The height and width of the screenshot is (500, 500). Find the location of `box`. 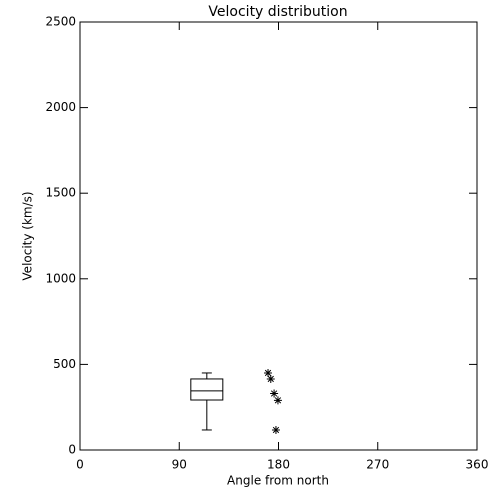

box is located at coordinates (207, 389).